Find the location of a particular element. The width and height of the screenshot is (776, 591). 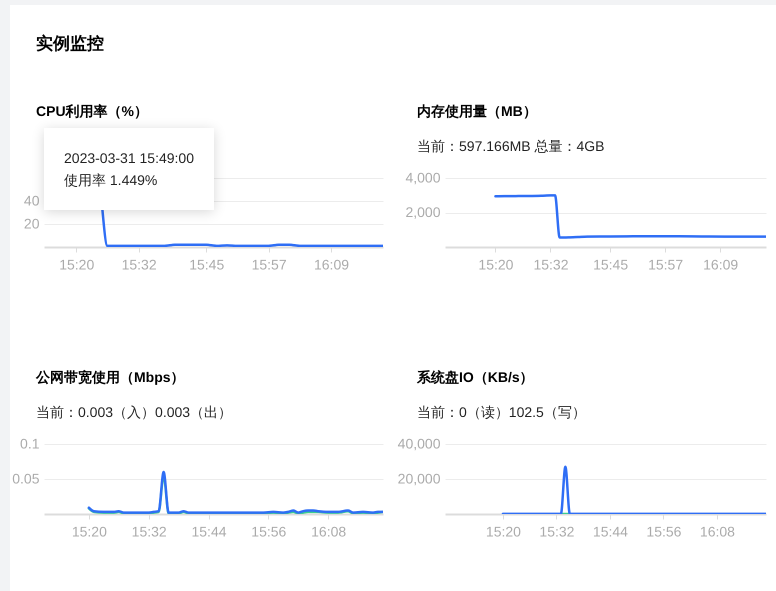

chart-title: CPU利用率（%） is located at coordinates (92, 111).